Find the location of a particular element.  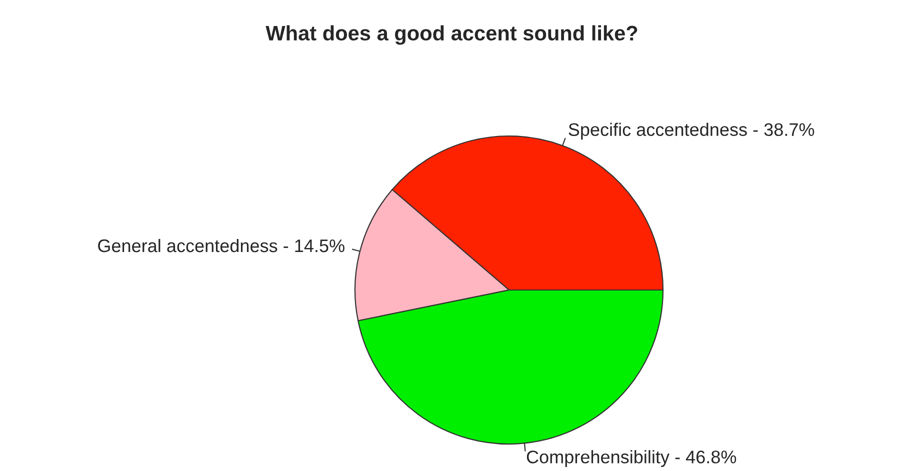

slice-label: Specific accentedness - 38.7% is located at coordinates (691, 131).